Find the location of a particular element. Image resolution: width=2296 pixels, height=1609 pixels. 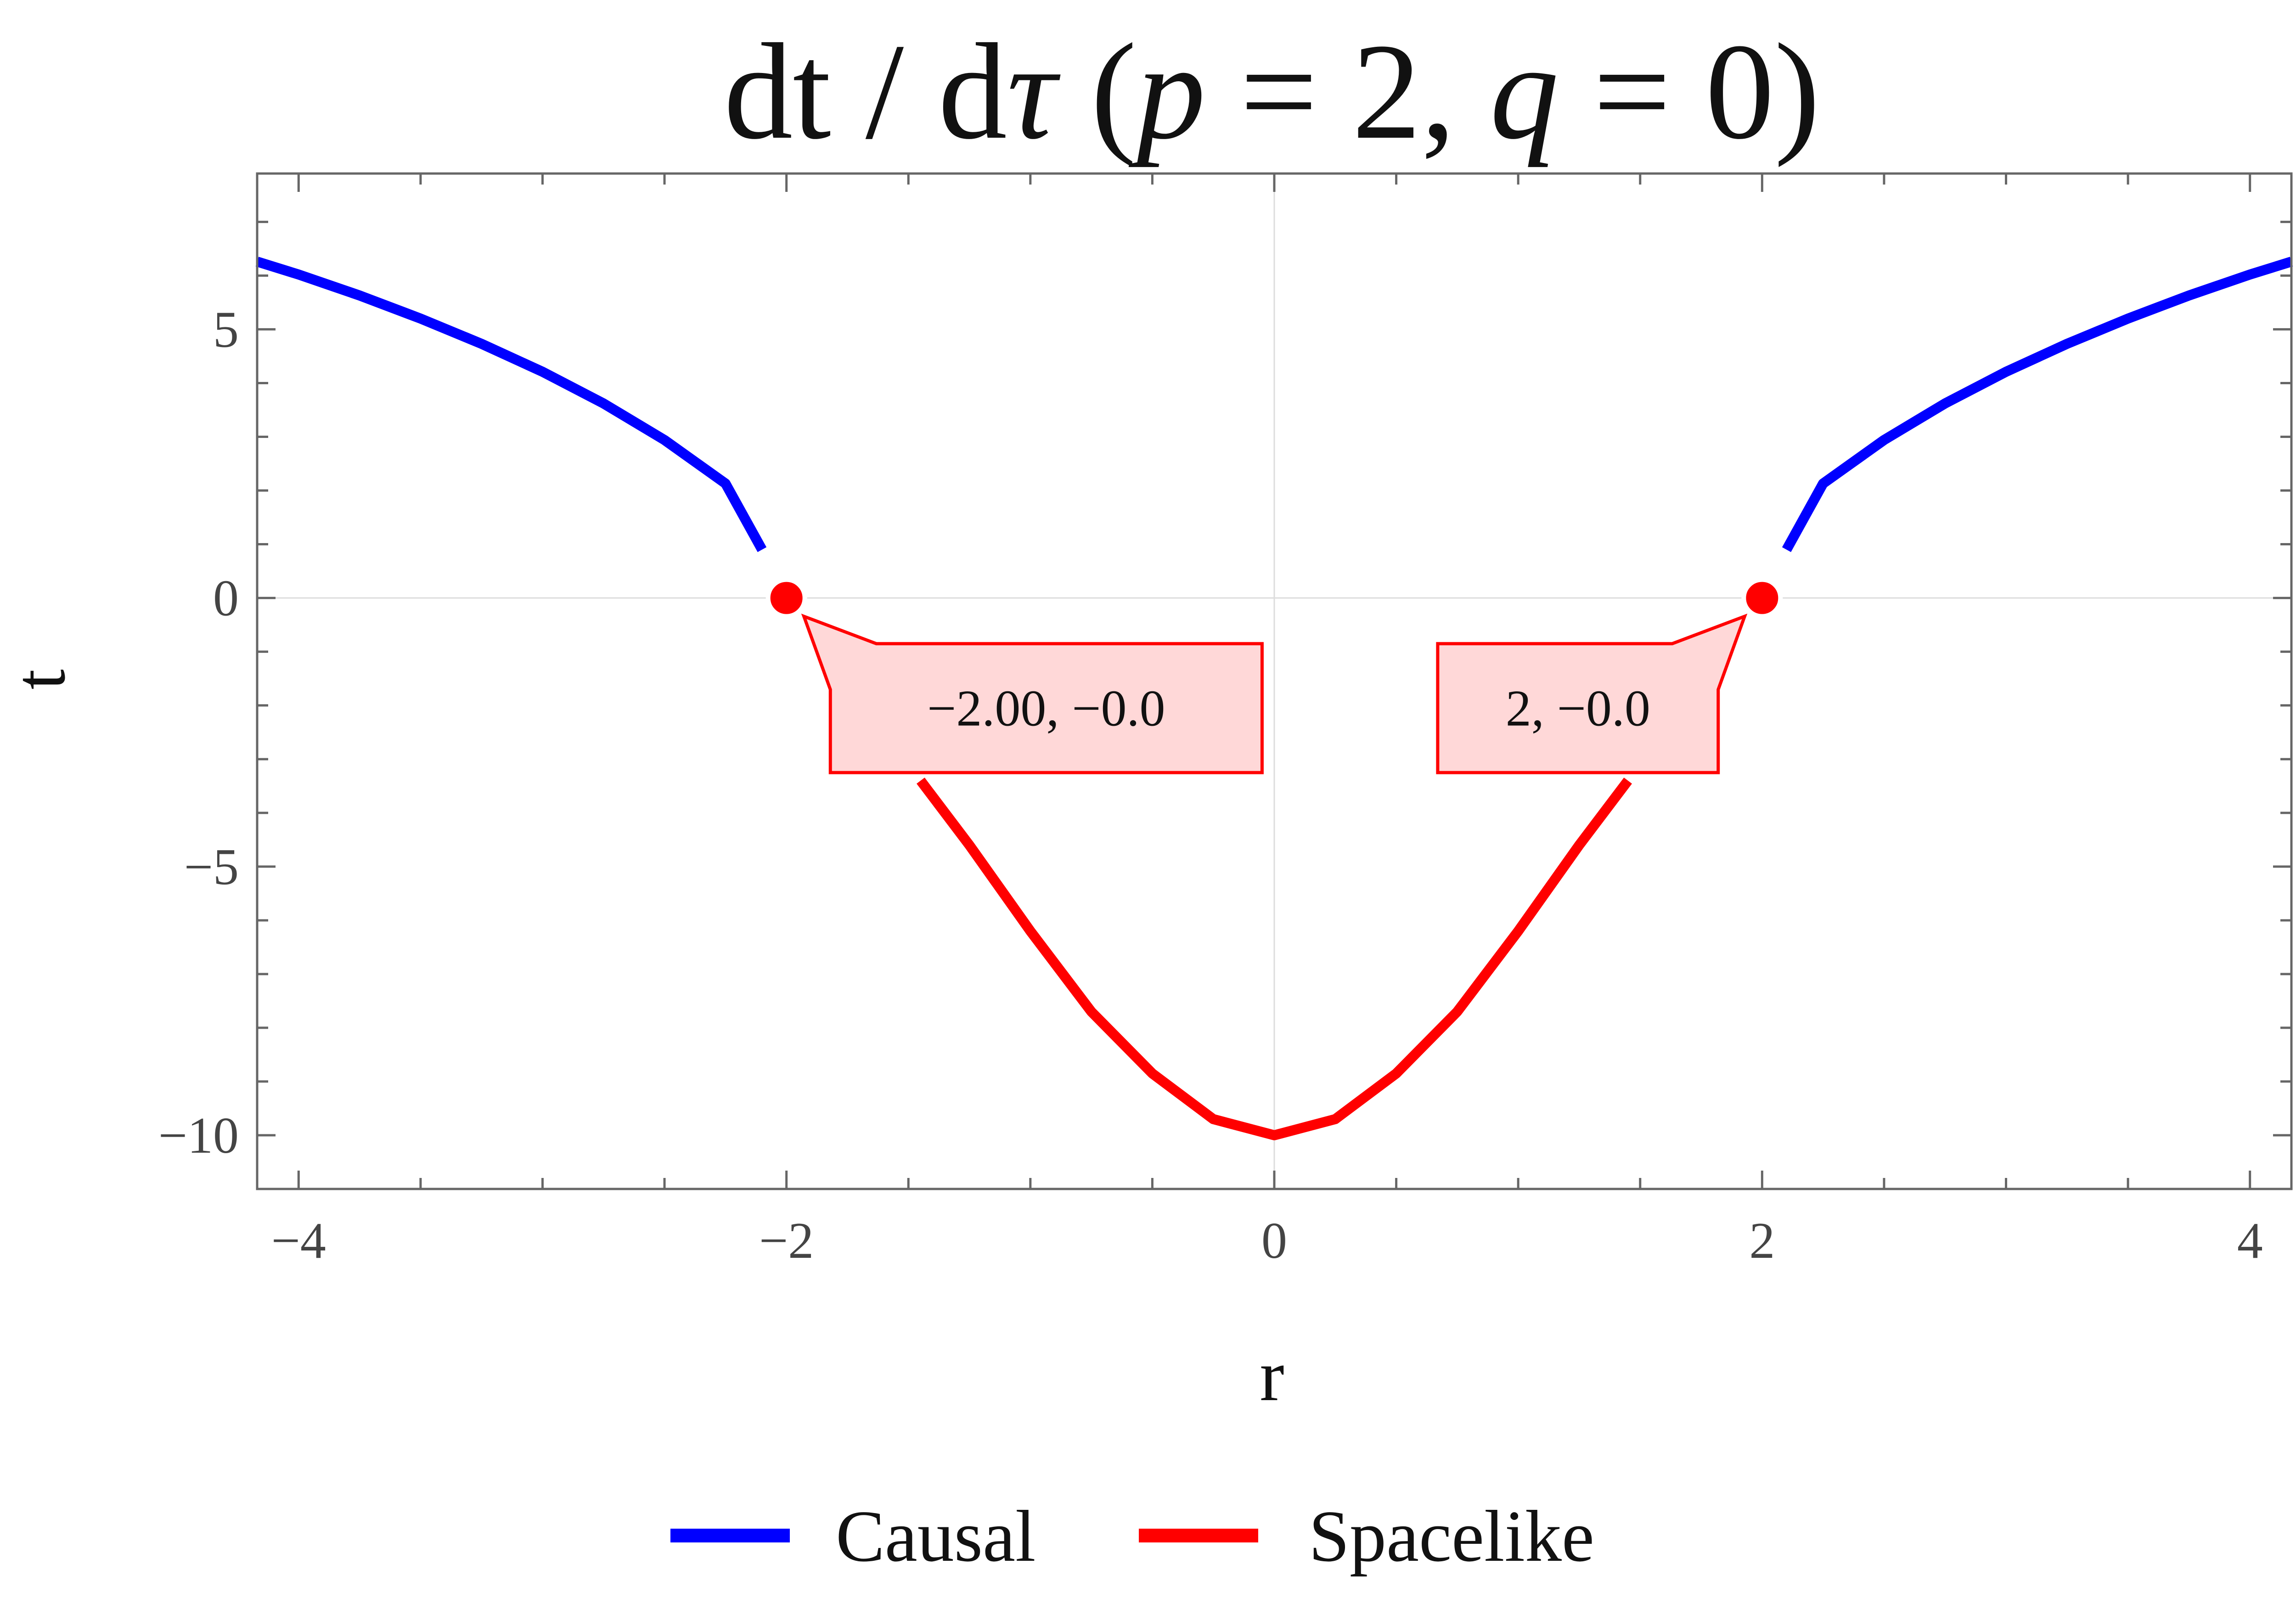

x-tick-label: 4 is located at coordinates (2250, 1241).